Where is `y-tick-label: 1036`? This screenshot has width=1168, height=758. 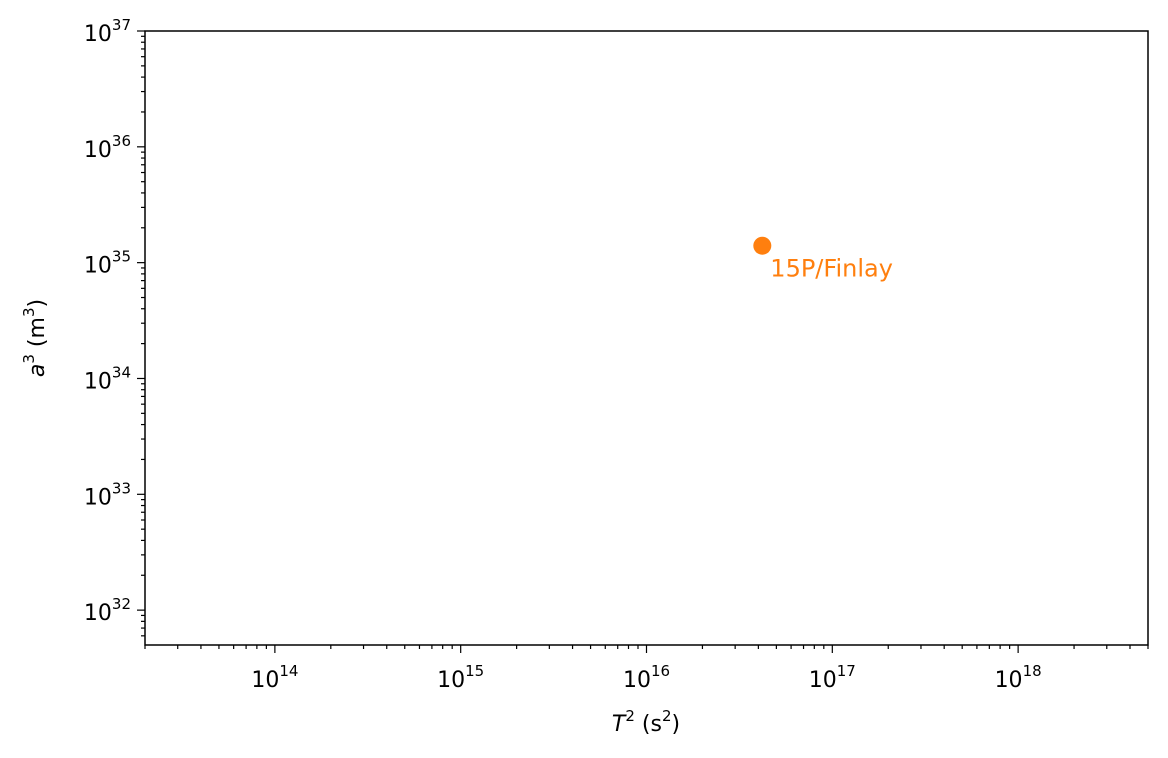 y-tick-label: 1036 is located at coordinates (107, 147).